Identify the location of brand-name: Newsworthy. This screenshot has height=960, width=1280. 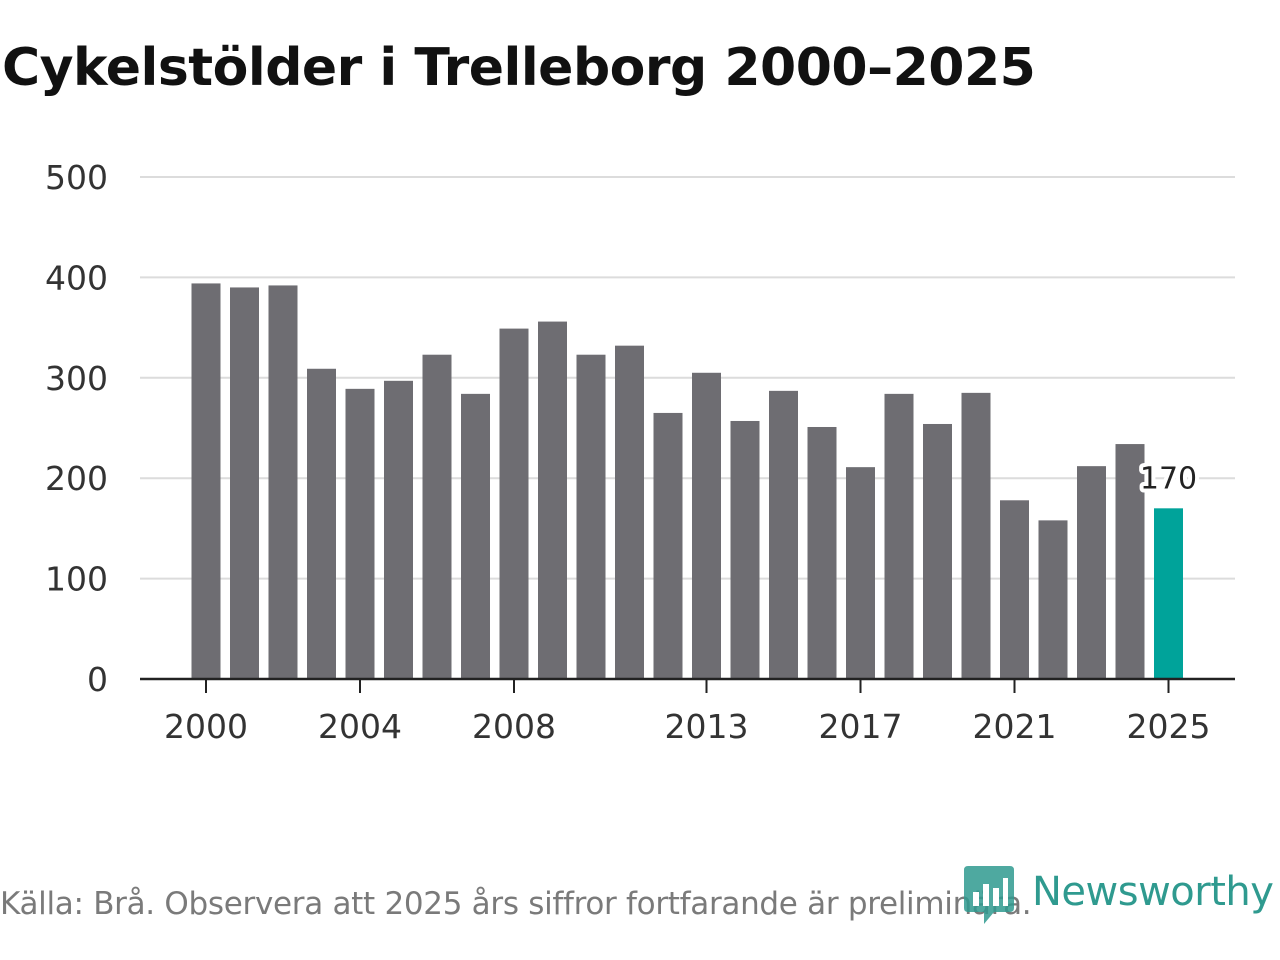
(1153, 892).